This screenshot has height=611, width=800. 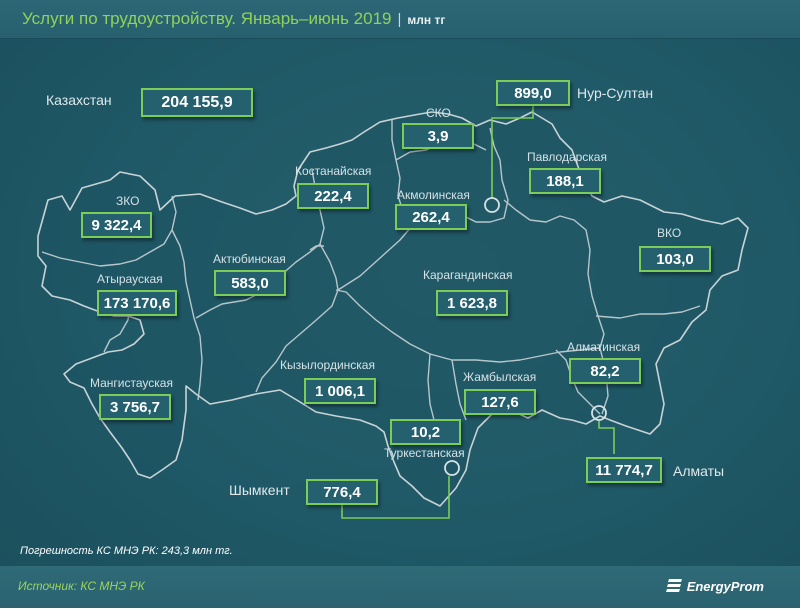 What do you see at coordinates (673, 585) in the screenshot?
I see `energyprom-logo-icon` at bounding box center [673, 585].